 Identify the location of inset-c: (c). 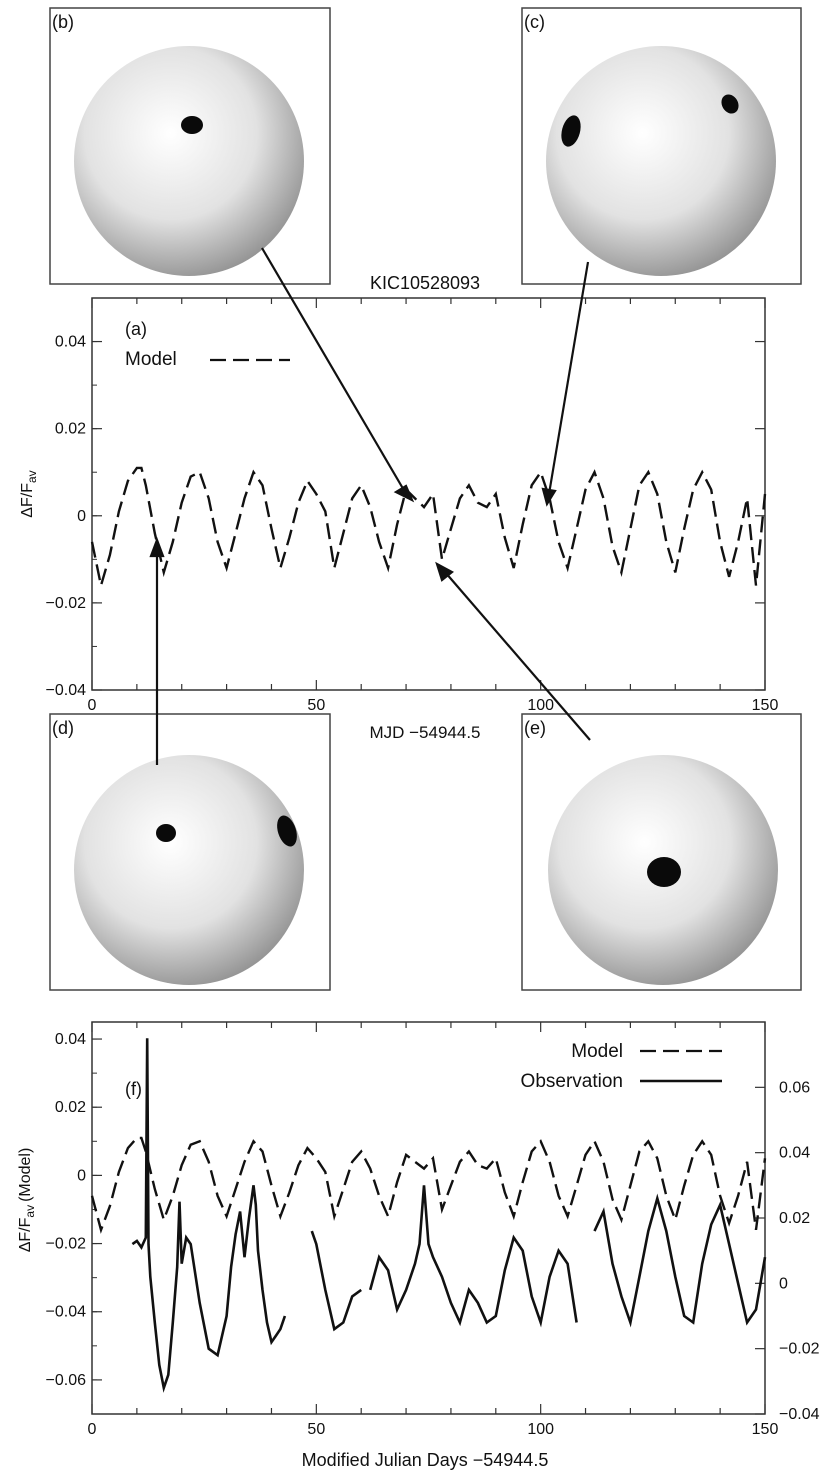
(661, 146).